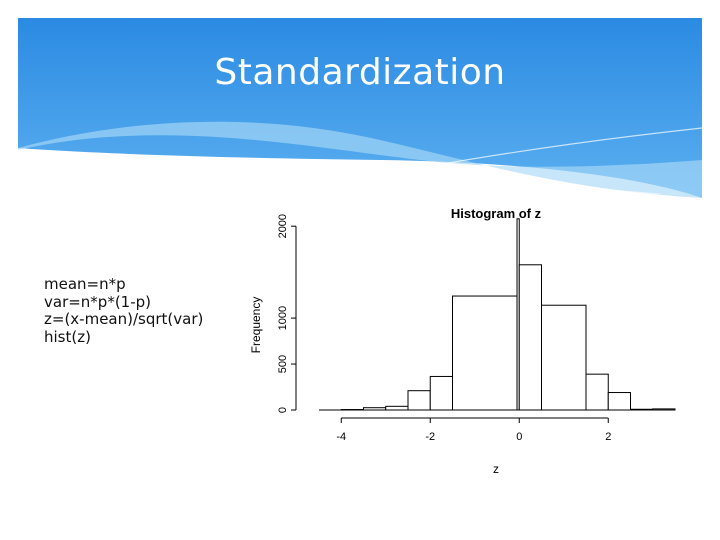  Describe the element at coordinates (124, 319) in the screenshot. I see `code-line: z=(x-mean)/sqrt(var)` at that location.